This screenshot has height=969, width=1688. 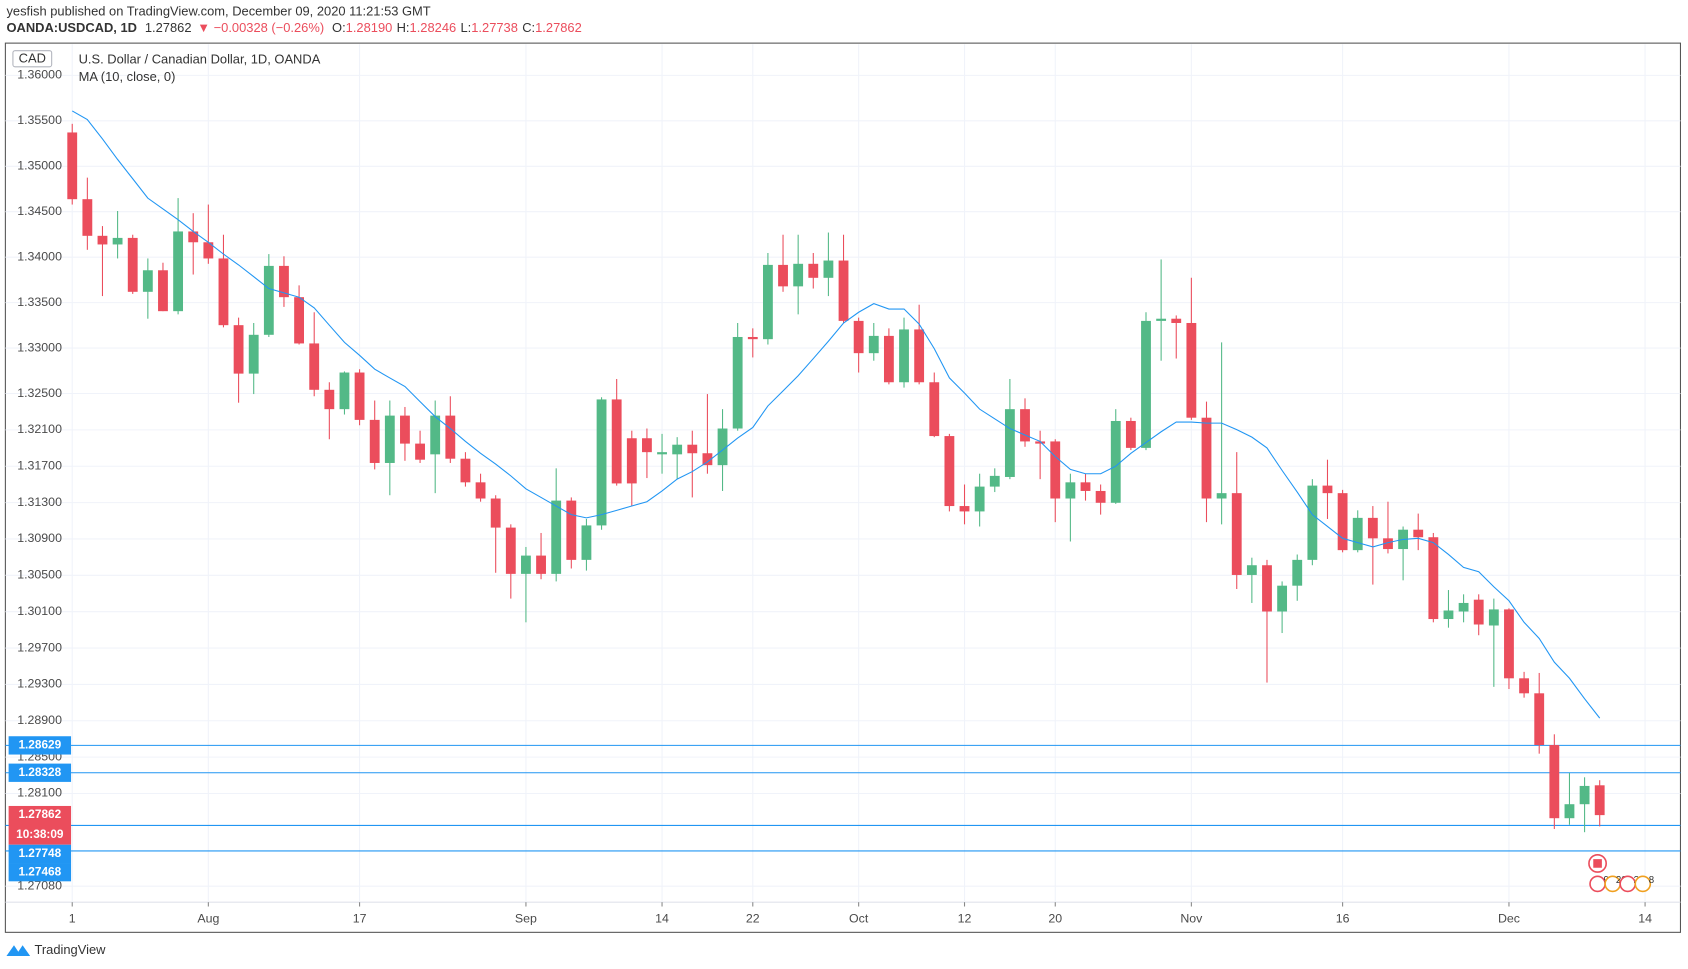 I want to click on y-tick-label: 1.33500, so click(x=39, y=302).